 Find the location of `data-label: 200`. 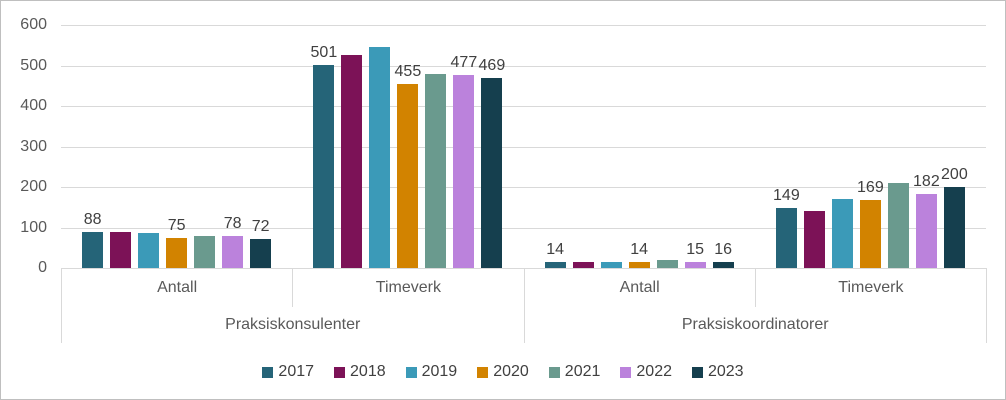

data-label: 200 is located at coordinates (954, 174).